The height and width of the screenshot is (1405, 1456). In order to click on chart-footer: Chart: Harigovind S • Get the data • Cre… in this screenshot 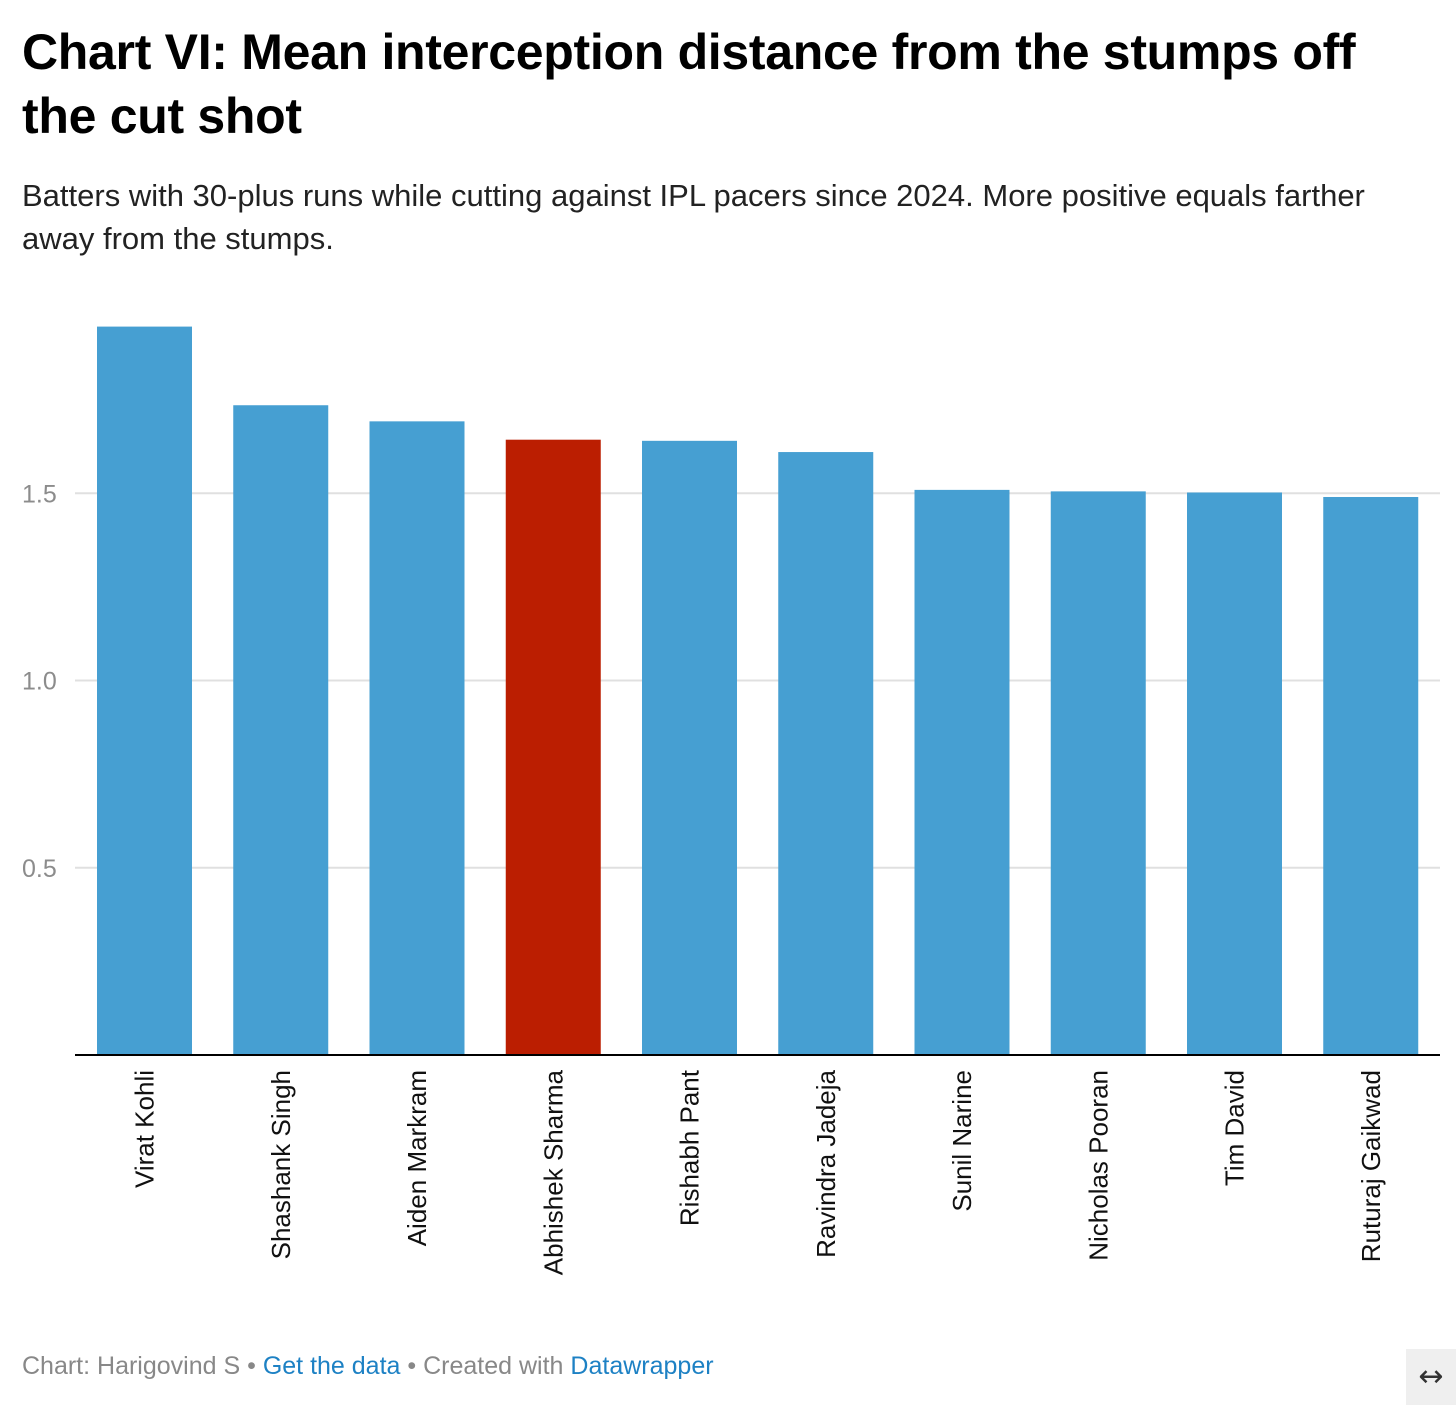, I will do `click(368, 1366)`.